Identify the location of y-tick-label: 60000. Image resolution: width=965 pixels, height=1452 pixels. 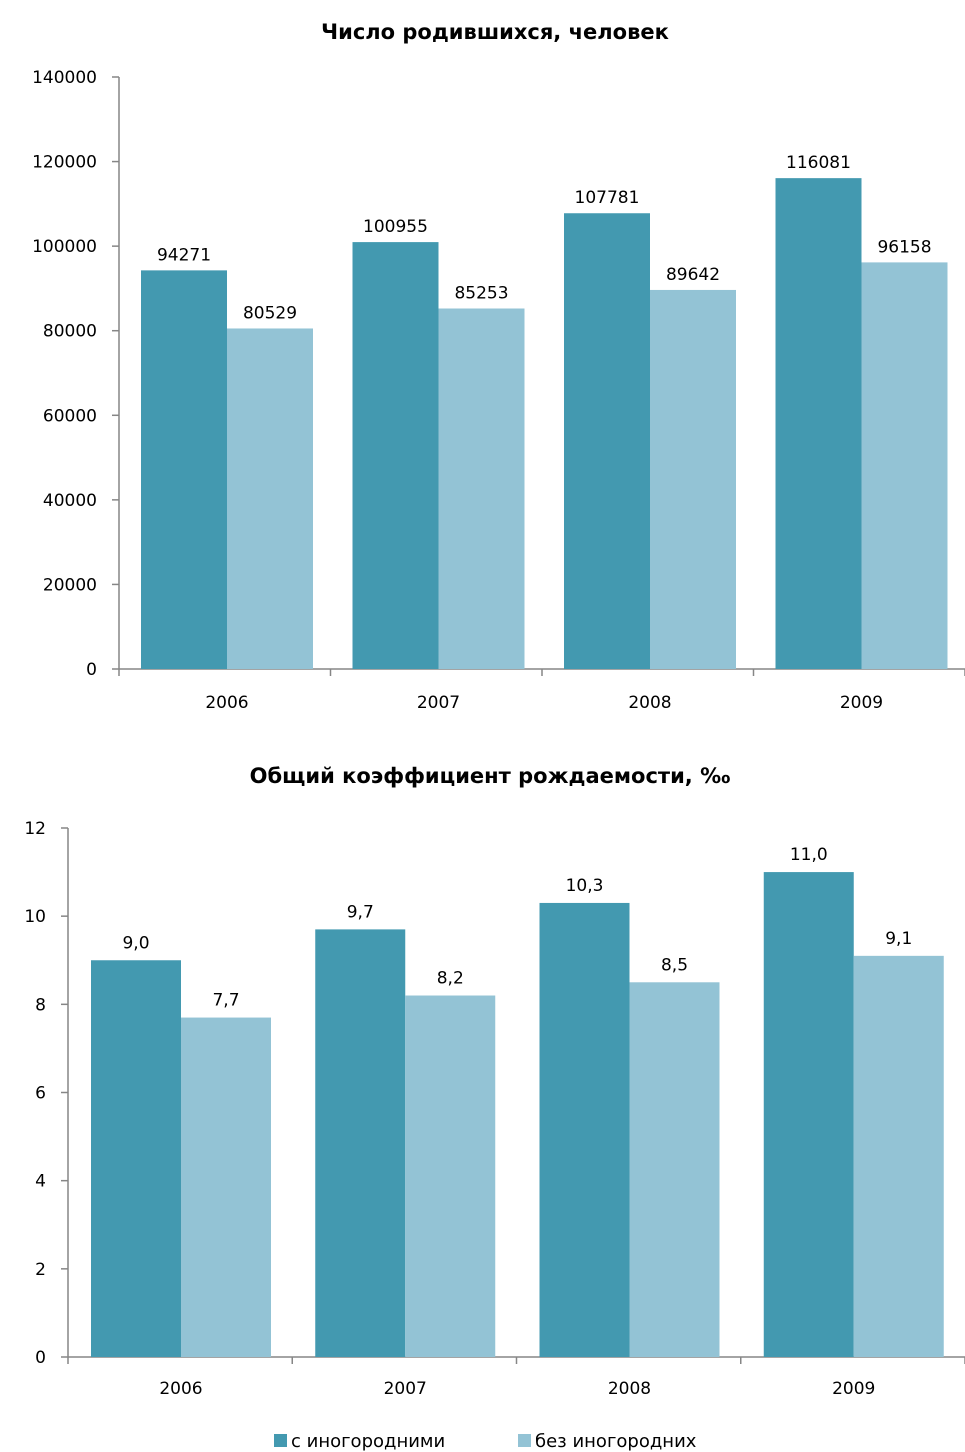
(70, 416).